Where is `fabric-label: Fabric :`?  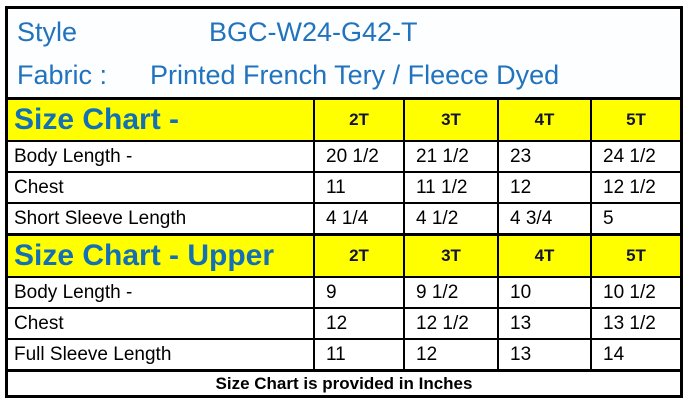
fabric-label: Fabric : is located at coordinates (62, 75).